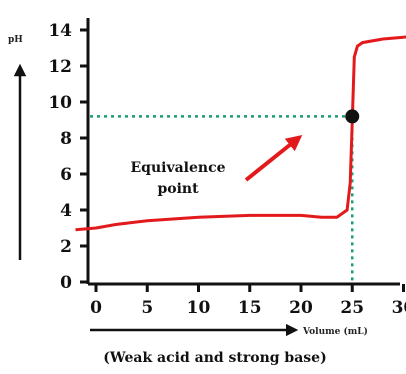  What do you see at coordinates (273, 158) in the screenshot?
I see `equivalence-arrow` at bounding box center [273, 158].